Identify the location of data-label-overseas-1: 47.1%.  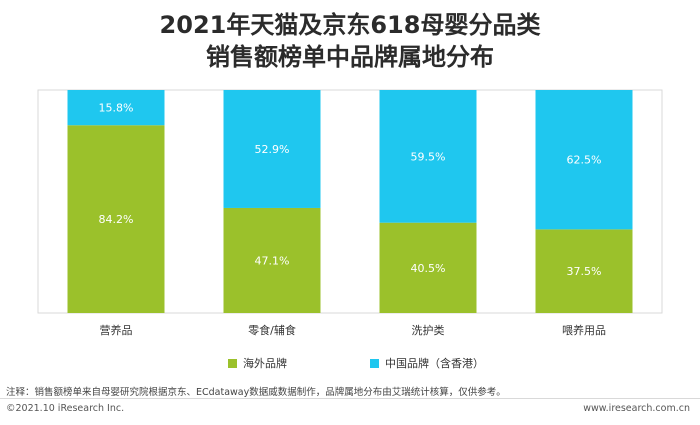
(272, 260).